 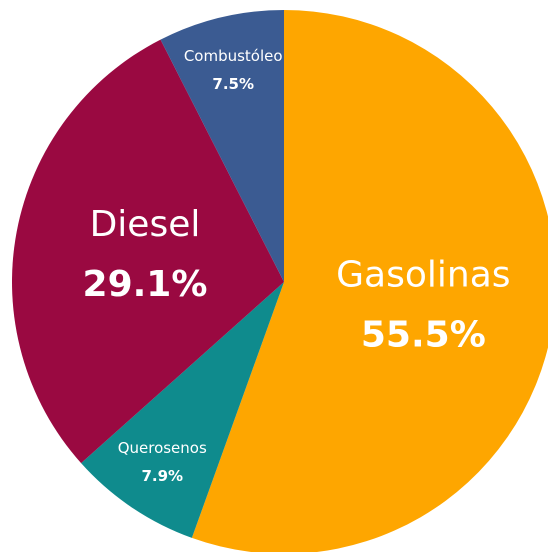 I want to click on slice-label: Gasolinas, so click(x=423, y=274).